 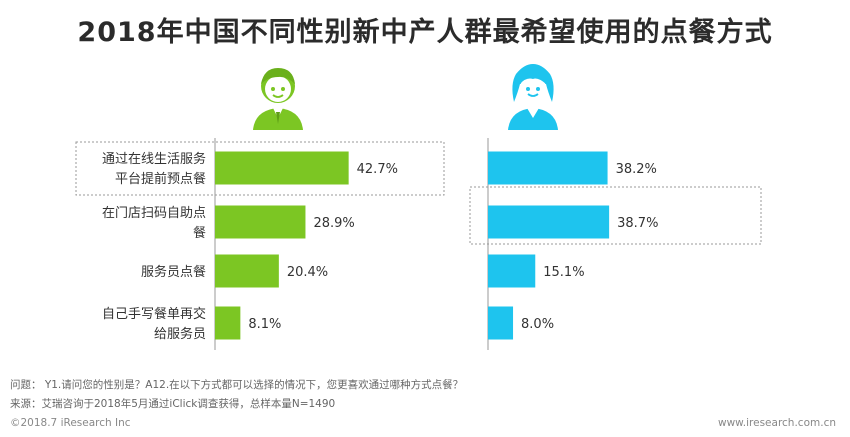 I want to click on footer-copyright: ©2018.7 iResearch Inc, so click(x=70, y=423).